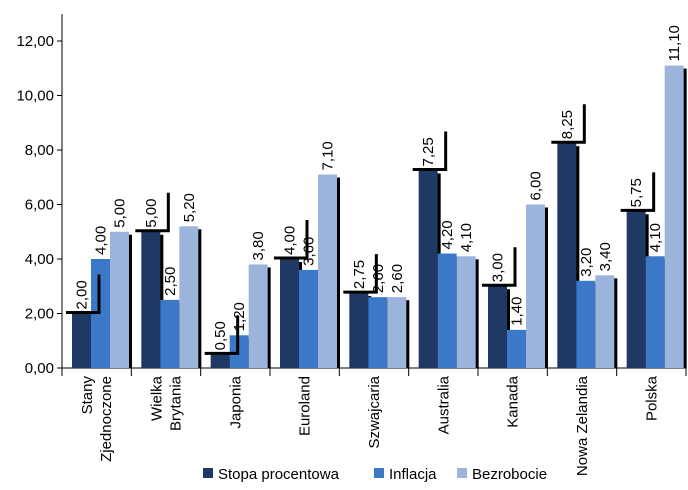  What do you see at coordinates (413, 474) in the screenshot?
I see `legend-label-inflacja: Inflacja` at bounding box center [413, 474].